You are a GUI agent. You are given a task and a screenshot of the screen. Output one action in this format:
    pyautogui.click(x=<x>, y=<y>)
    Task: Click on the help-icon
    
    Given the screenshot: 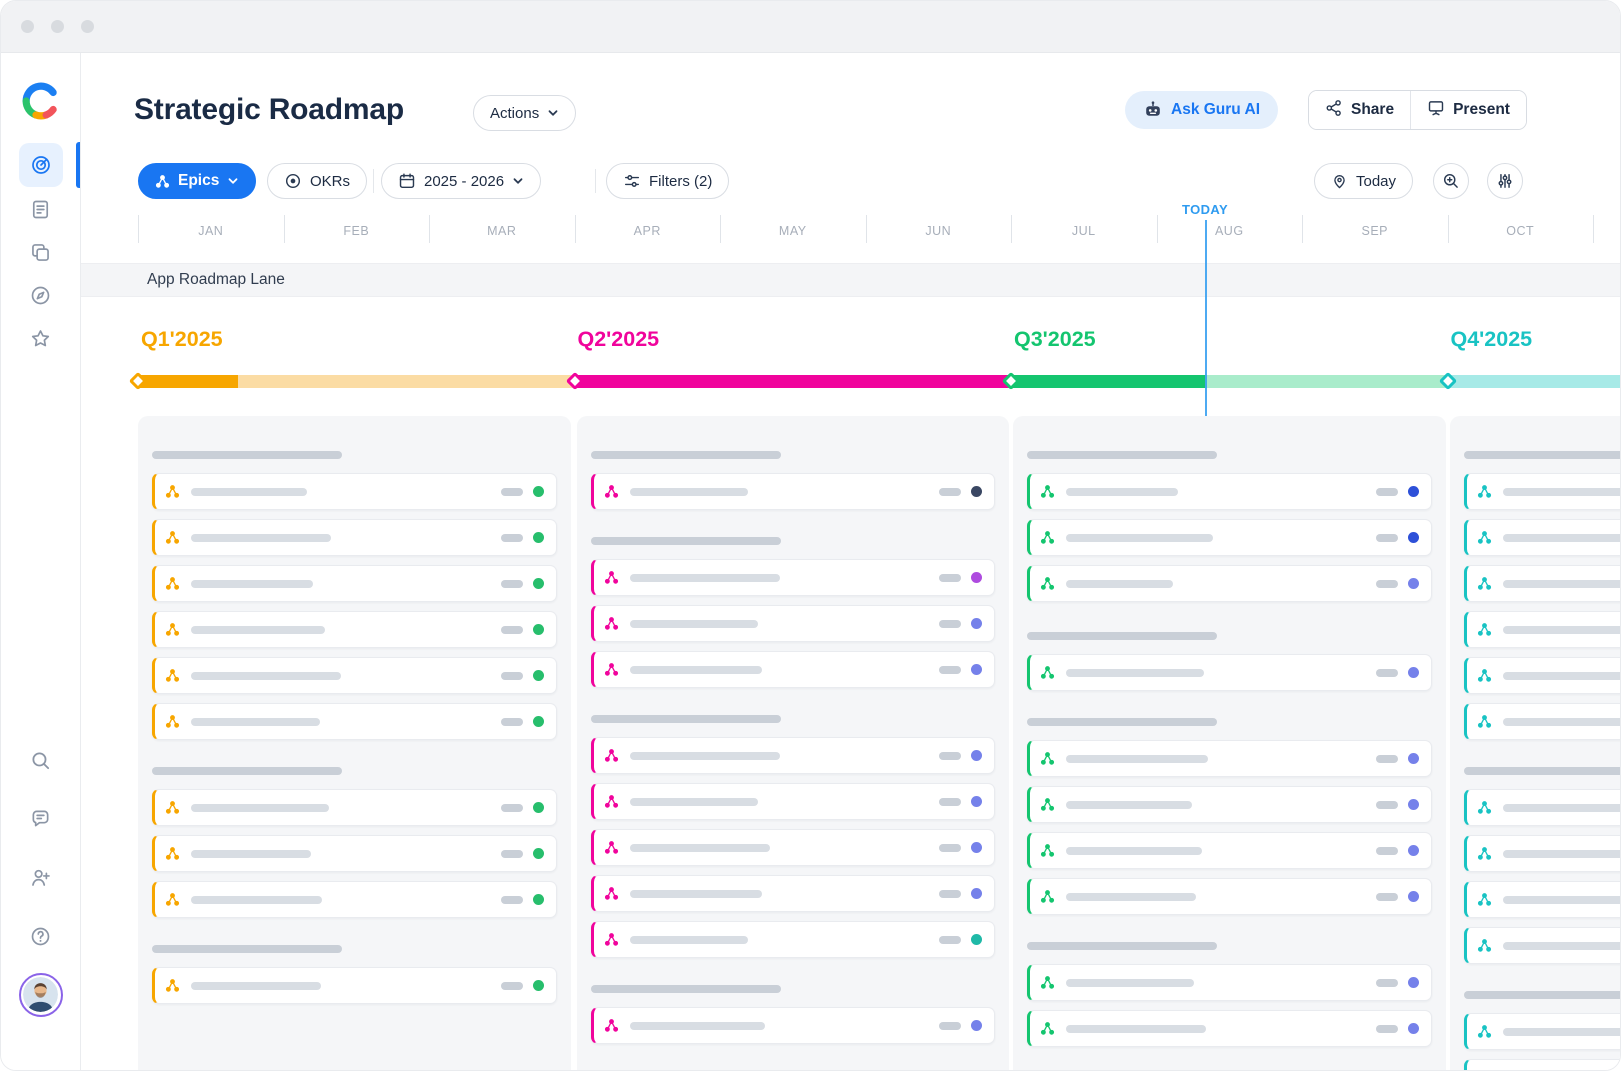 What is the action you would take?
    pyautogui.click(x=40, y=936)
    